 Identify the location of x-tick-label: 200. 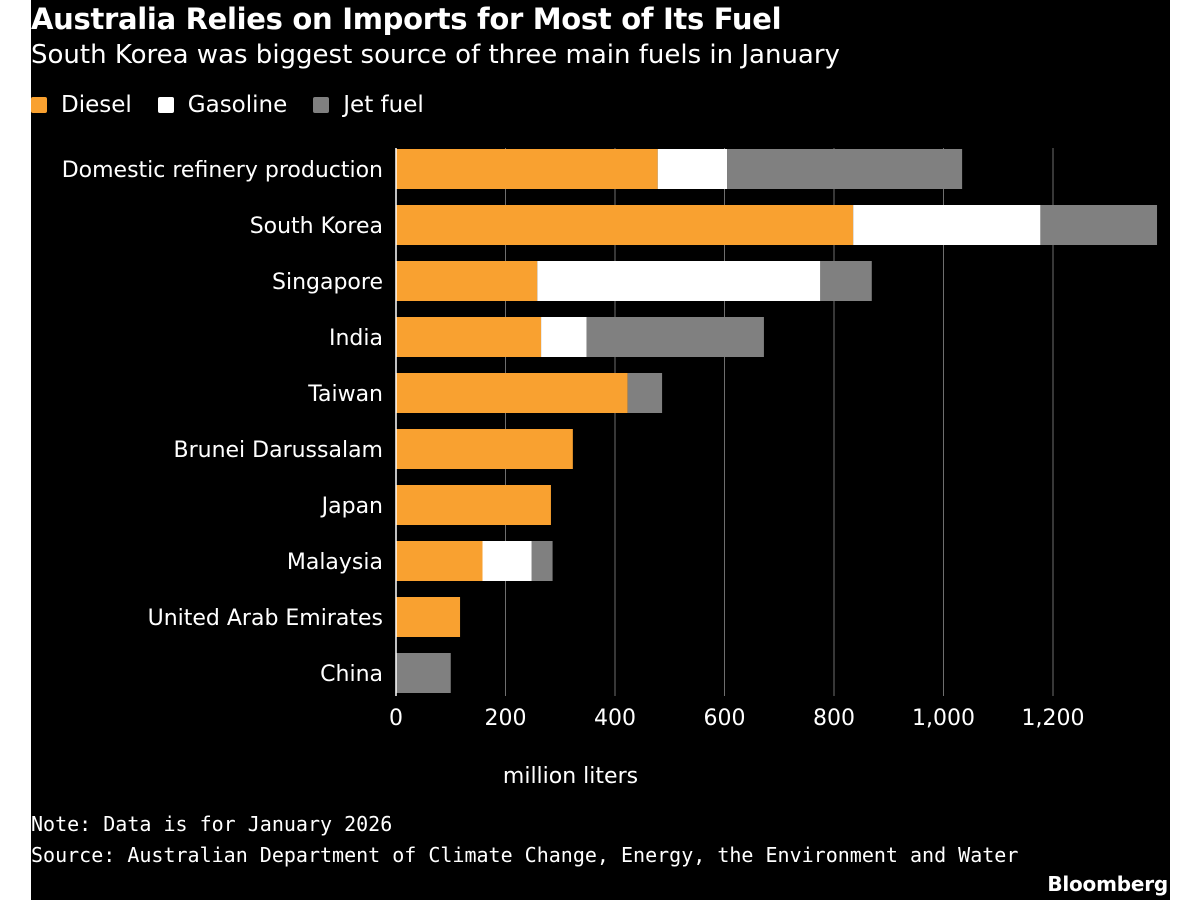
(506, 718).